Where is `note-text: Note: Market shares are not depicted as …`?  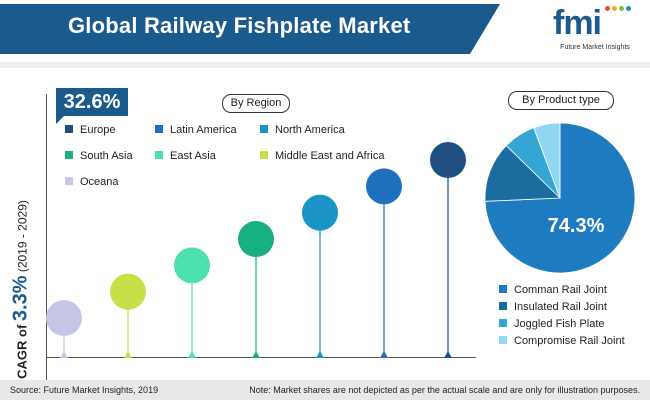 note-text: Note: Market shares are not depicted as … is located at coordinates (444, 390).